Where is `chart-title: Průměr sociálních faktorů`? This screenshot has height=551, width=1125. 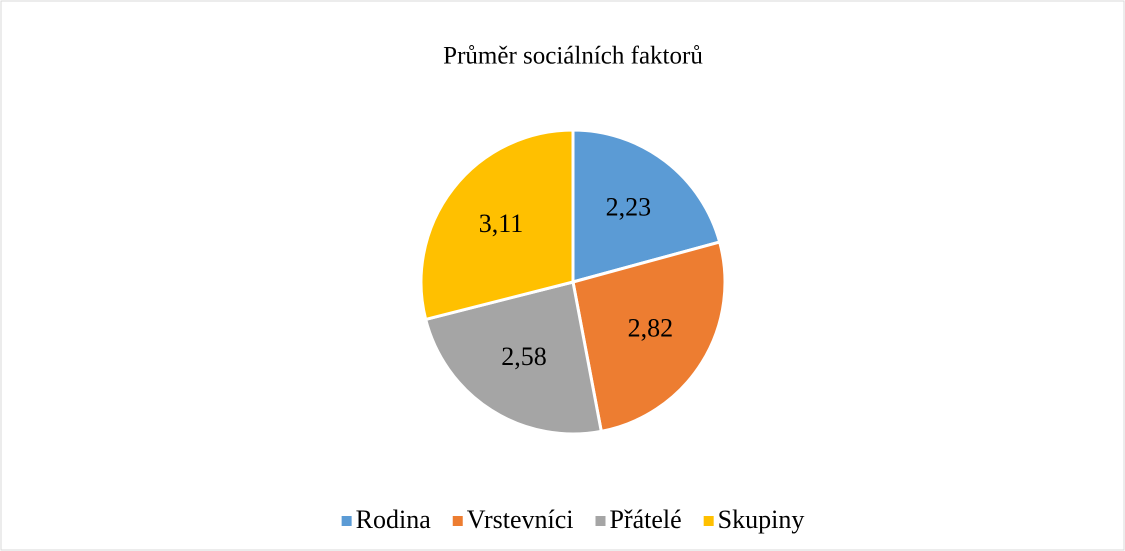 chart-title: Průměr sociálních faktorů is located at coordinates (573, 56).